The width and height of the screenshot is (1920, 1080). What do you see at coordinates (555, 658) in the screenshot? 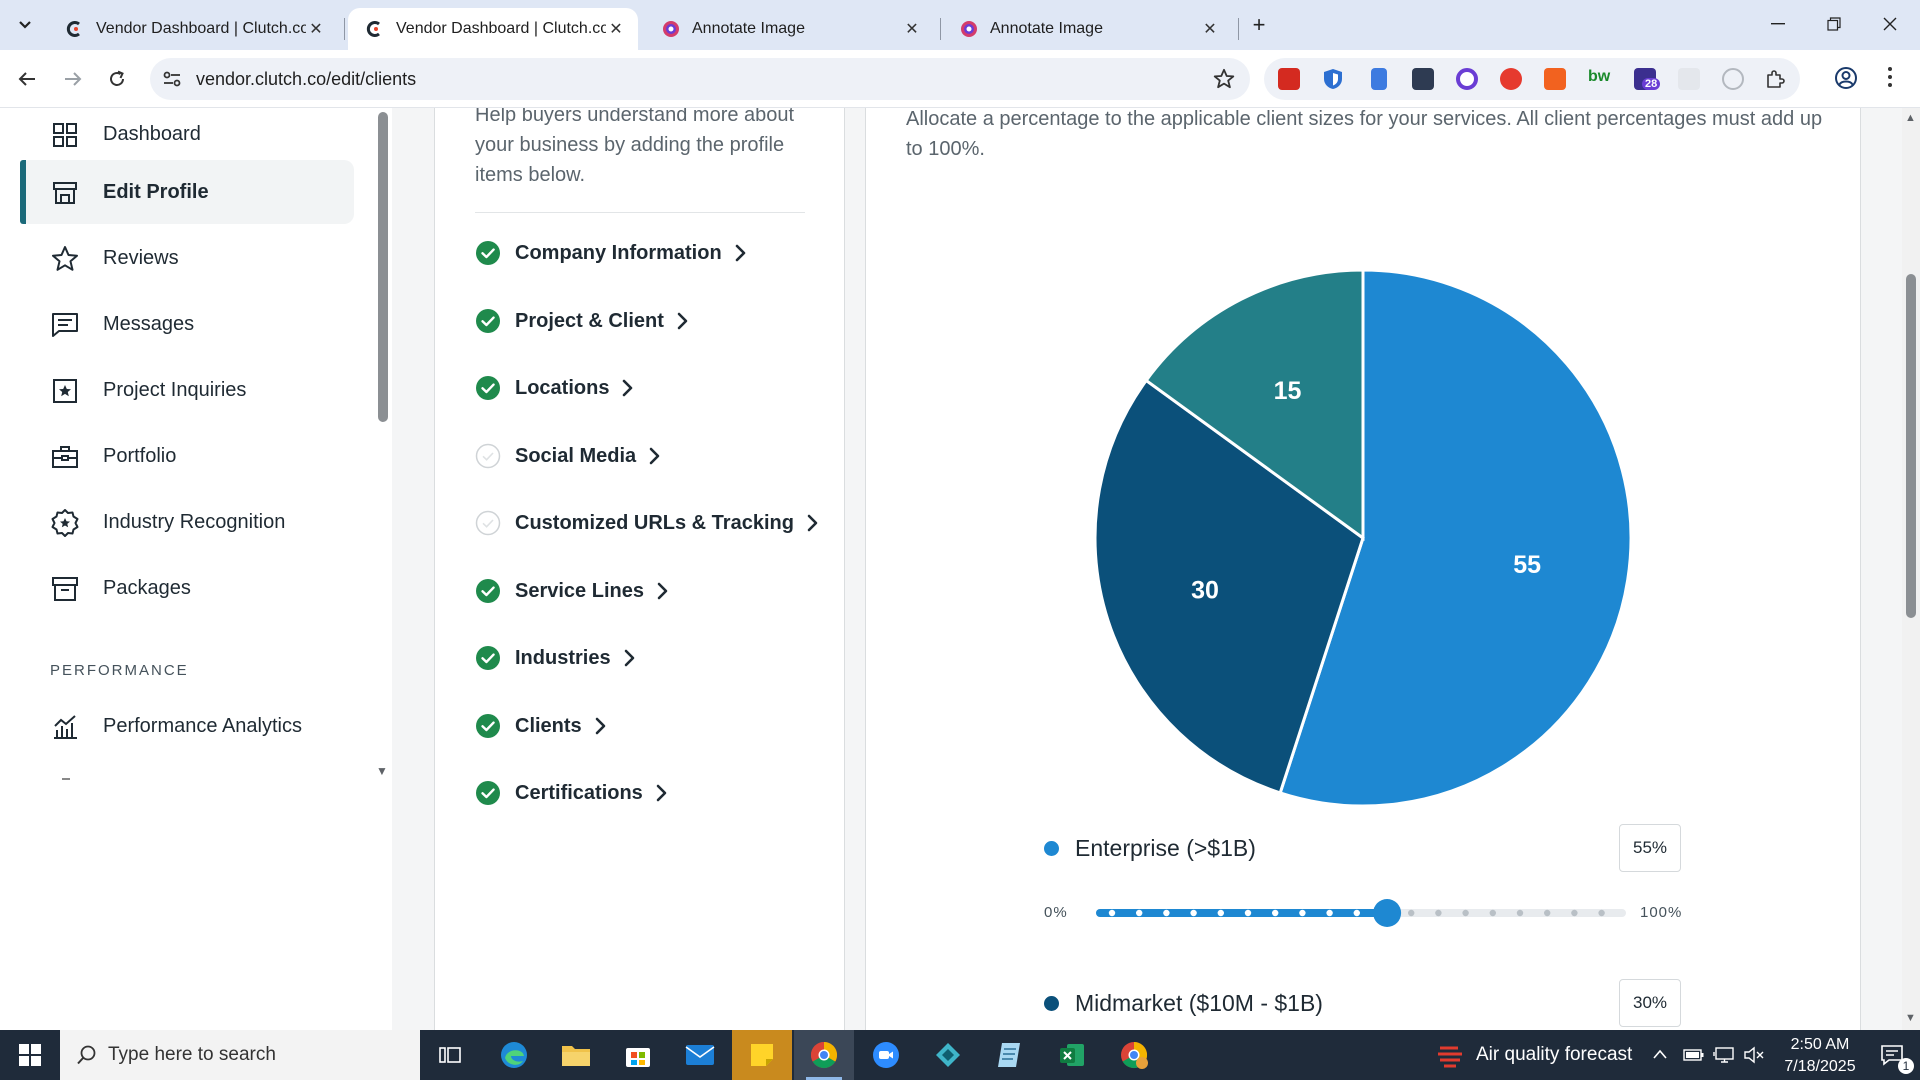
I see `profile-step-item: Industries` at bounding box center [555, 658].